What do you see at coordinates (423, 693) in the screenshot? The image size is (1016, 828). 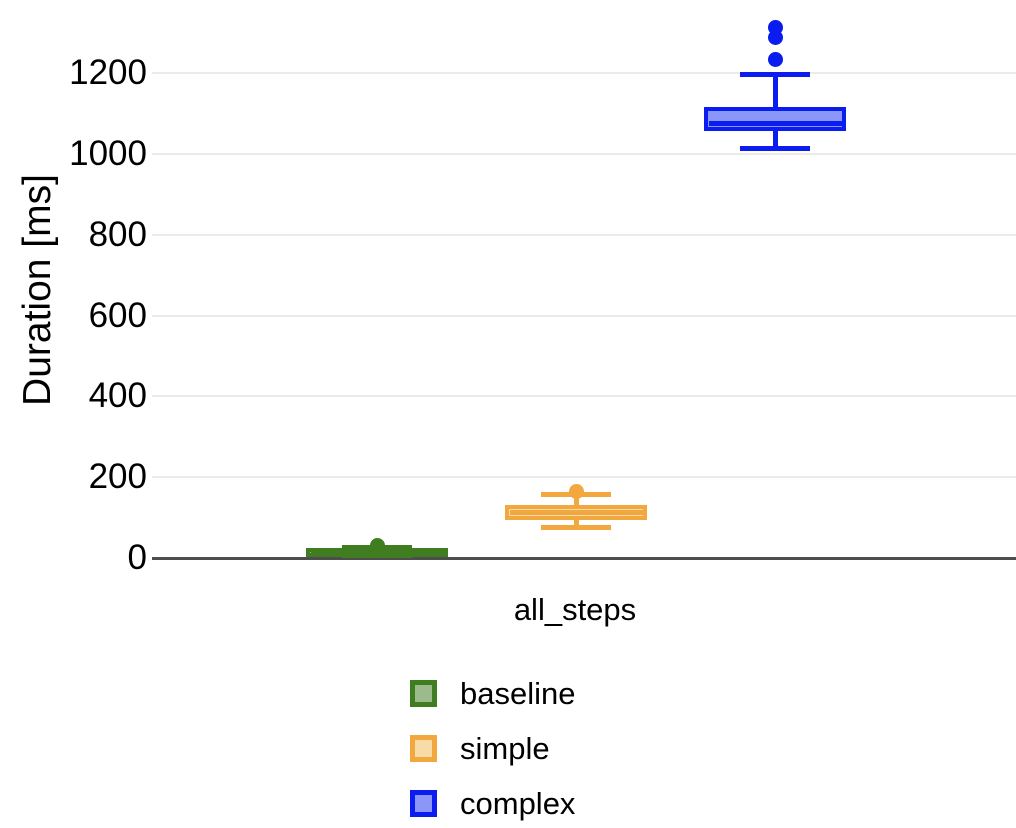 I see `legend-swatch-baseline` at bounding box center [423, 693].